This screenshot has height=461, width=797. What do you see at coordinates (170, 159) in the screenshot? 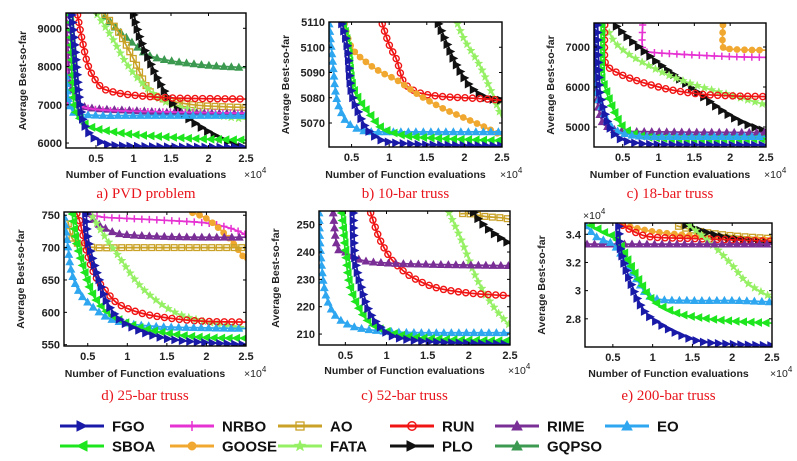
I see `x-tick-label: 1.5` at bounding box center [170, 159].